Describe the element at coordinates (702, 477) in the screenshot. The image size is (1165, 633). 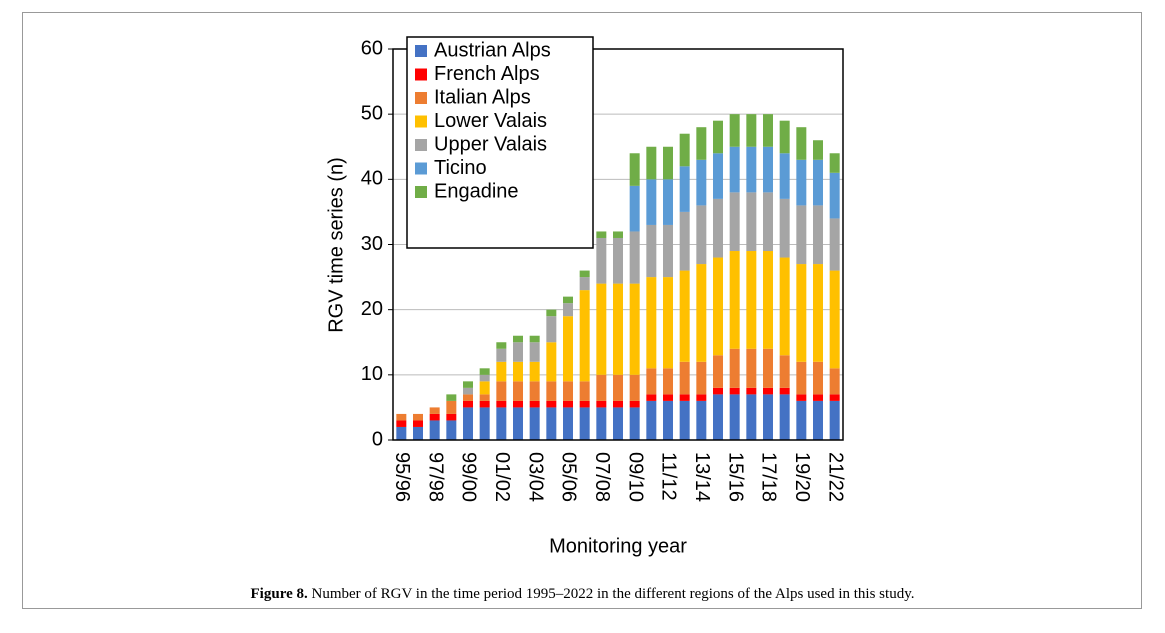
I see `x-tick-label: 13/14` at that location.